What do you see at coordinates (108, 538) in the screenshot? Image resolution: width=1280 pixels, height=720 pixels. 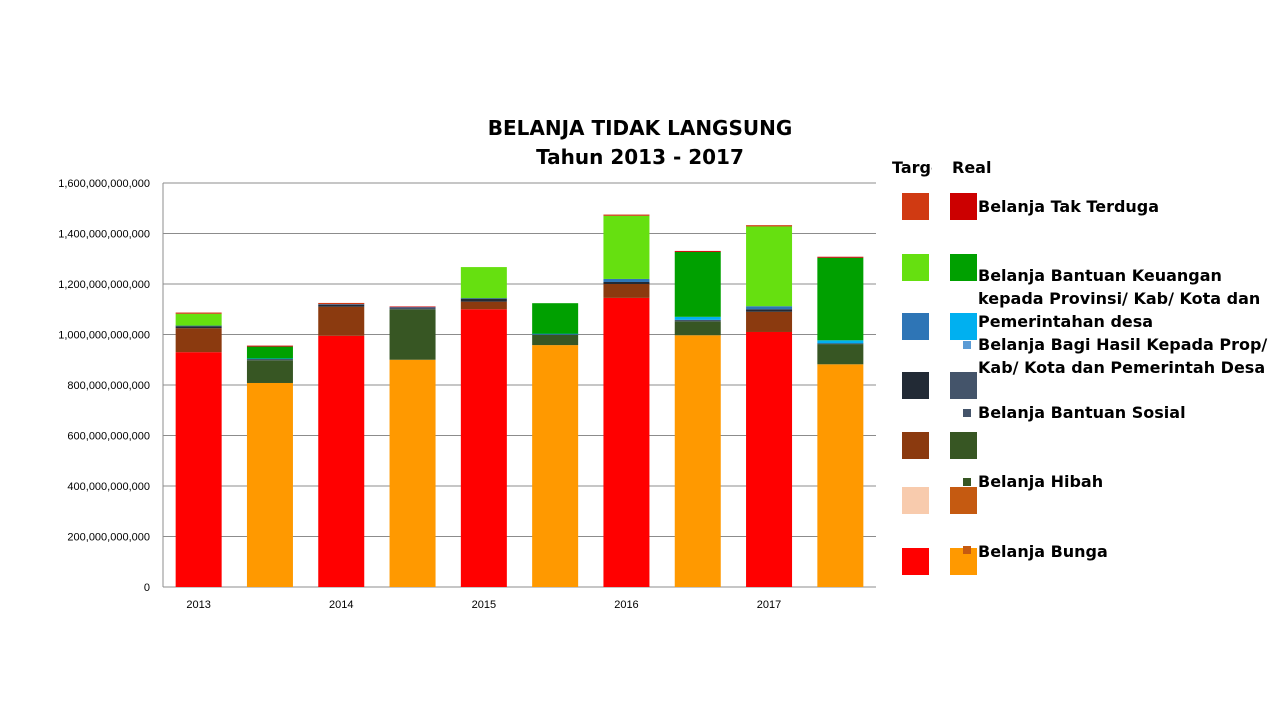 I see `y-tick-label: 200,000,000,000` at bounding box center [108, 538].